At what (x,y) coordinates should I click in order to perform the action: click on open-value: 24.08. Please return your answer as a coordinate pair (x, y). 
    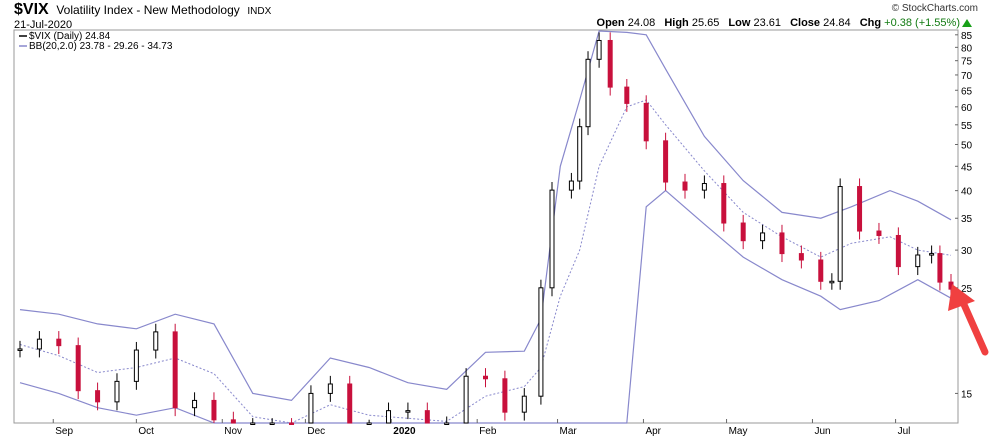
    Looking at the image, I should click on (641, 23).